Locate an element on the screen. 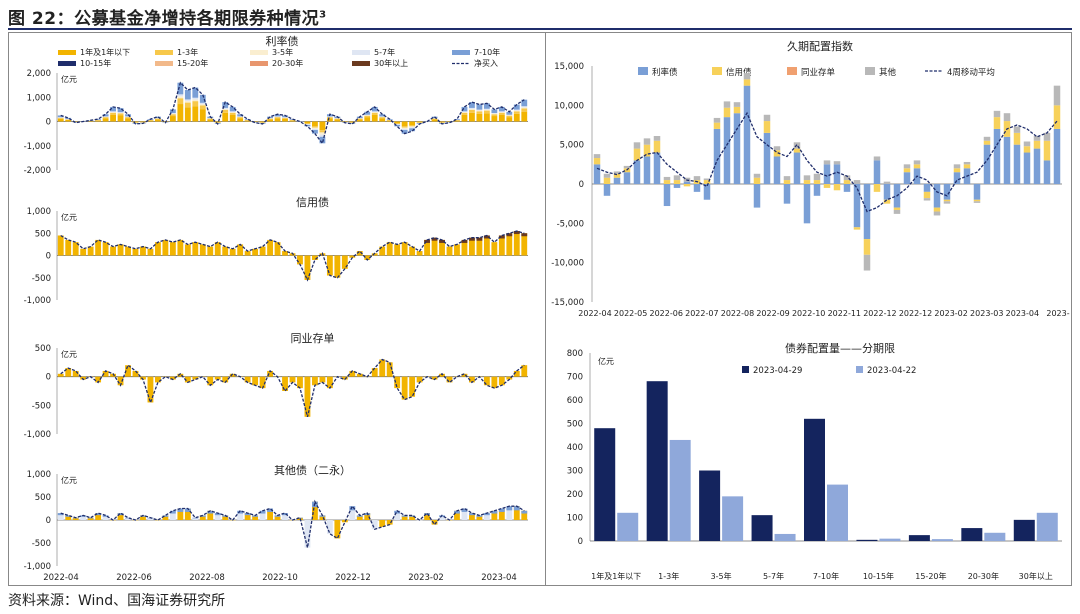 Image resolution: width=1080 pixels, height=614 pixels. y-tick-label-tenor_allocation: 0 is located at coordinates (580, 542).